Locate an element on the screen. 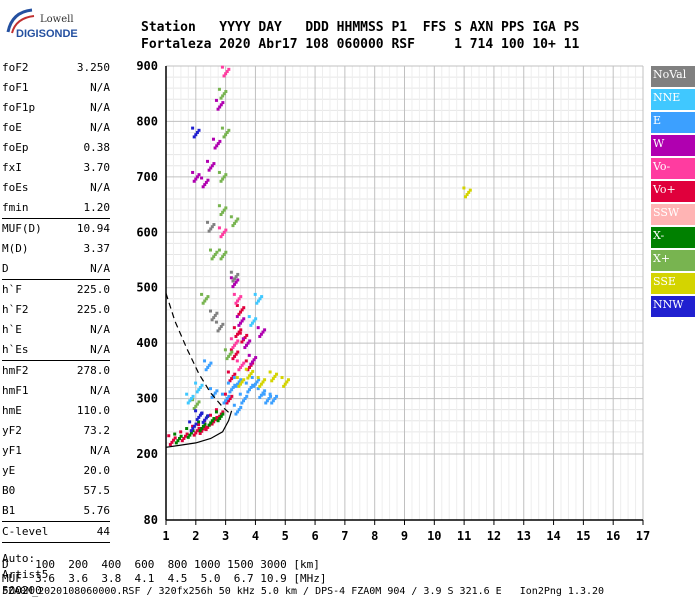 The height and width of the screenshot is (600, 700). param-label: M(D) is located at coordinates (15, 248).